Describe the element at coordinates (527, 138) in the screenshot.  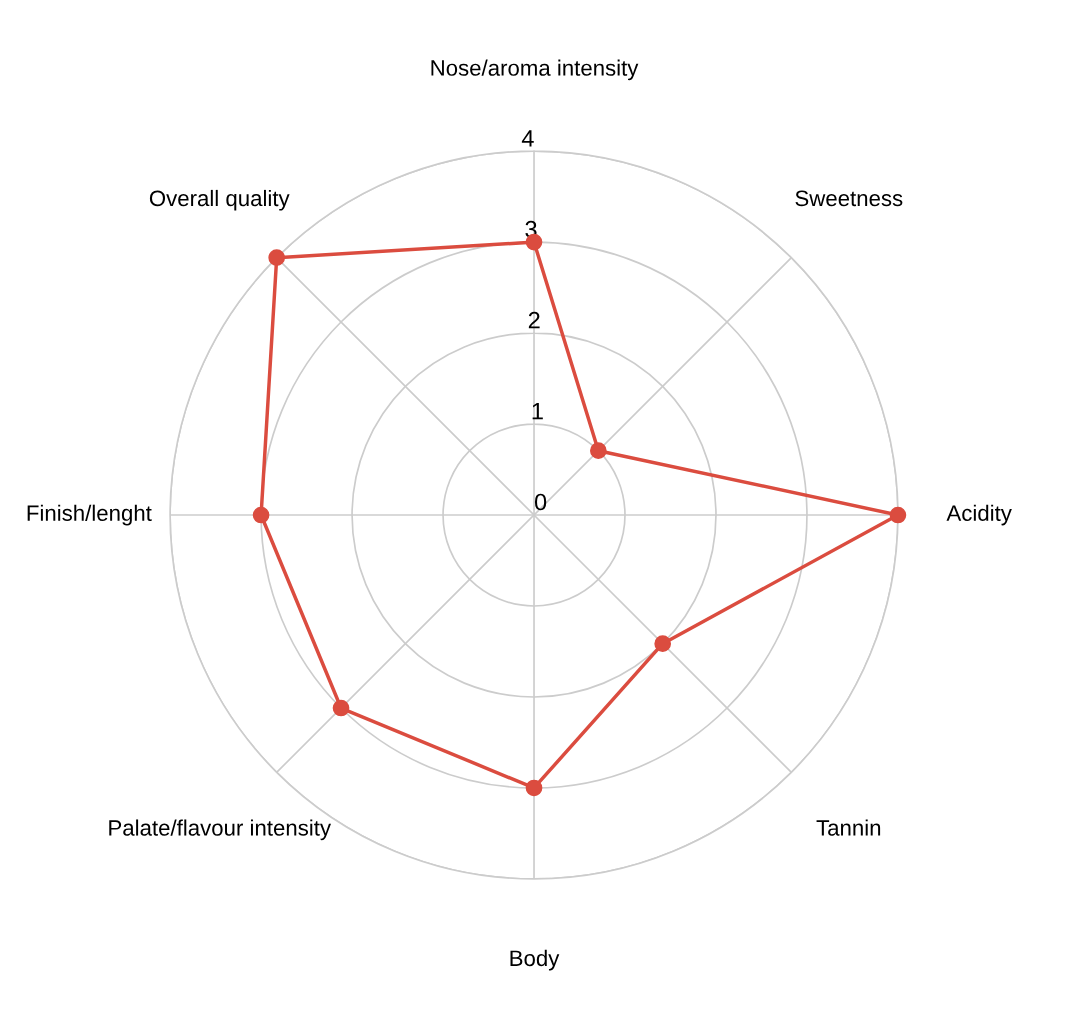
I see `y-tick-label: 4` at that location.